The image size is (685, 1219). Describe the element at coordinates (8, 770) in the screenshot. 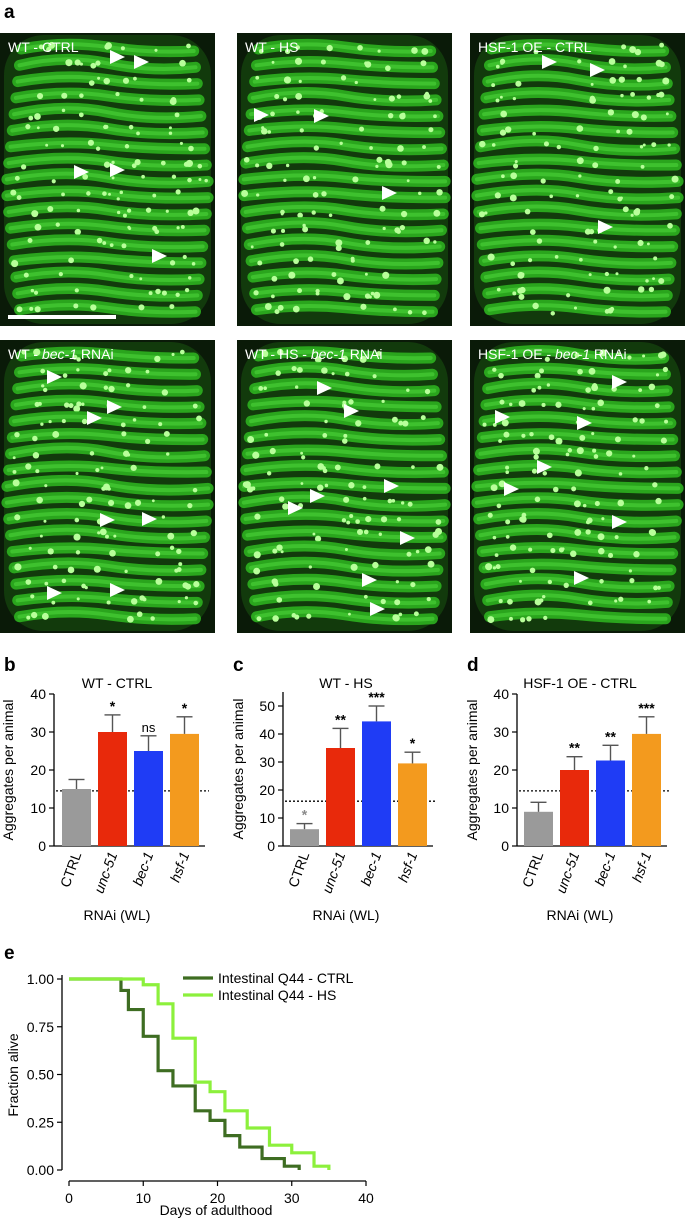

I see `y-axis-label: Aggregates per animal` at that location.